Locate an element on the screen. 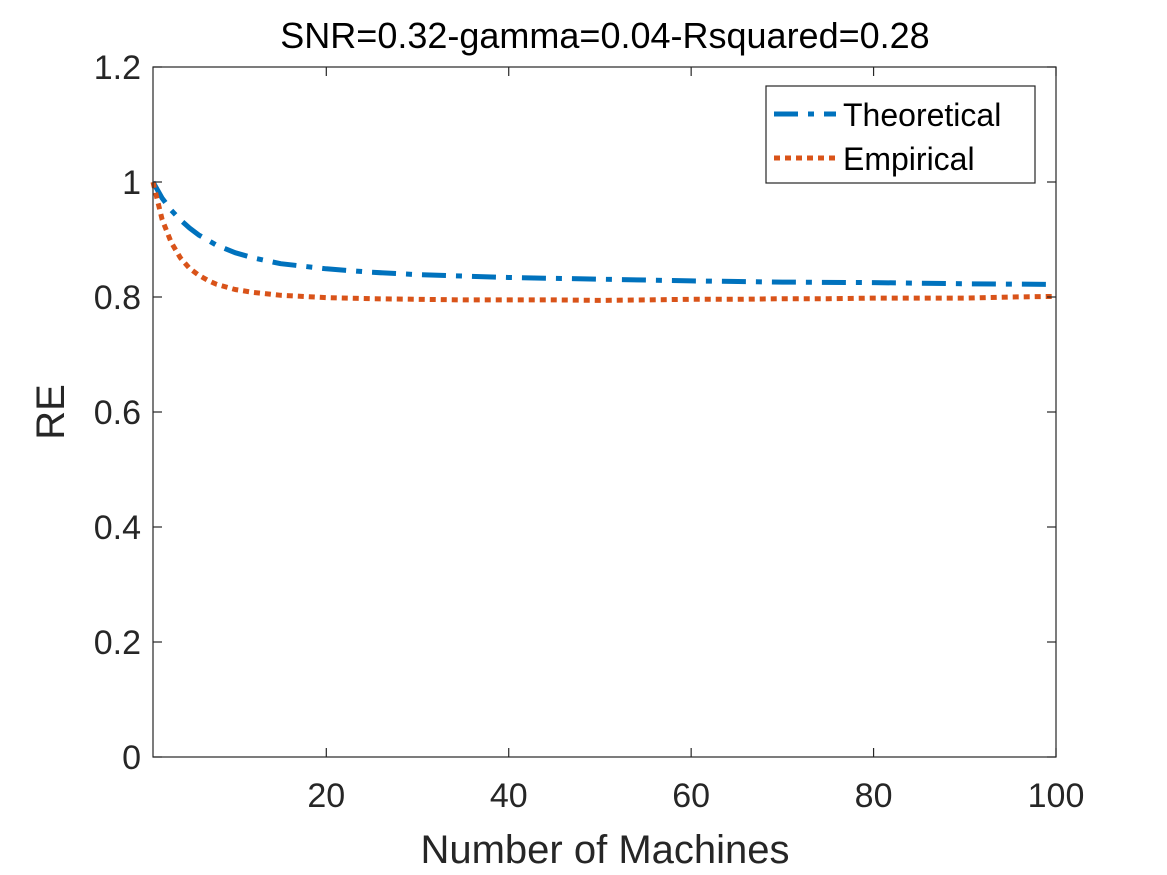  x-tick-label: 80 is located at coordinates (874, 796).